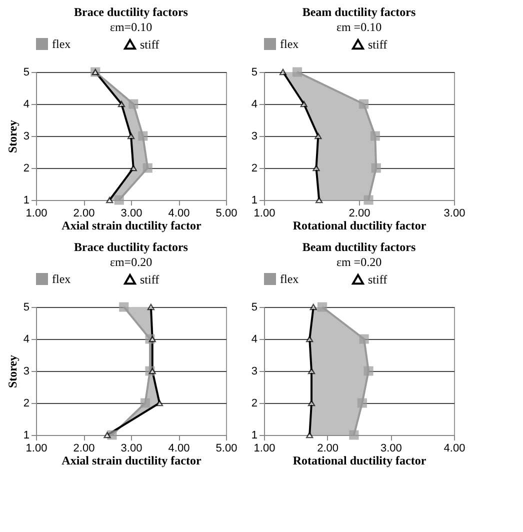  I want to click on chart-subtitle: εm =0.10, so click(359, 27).